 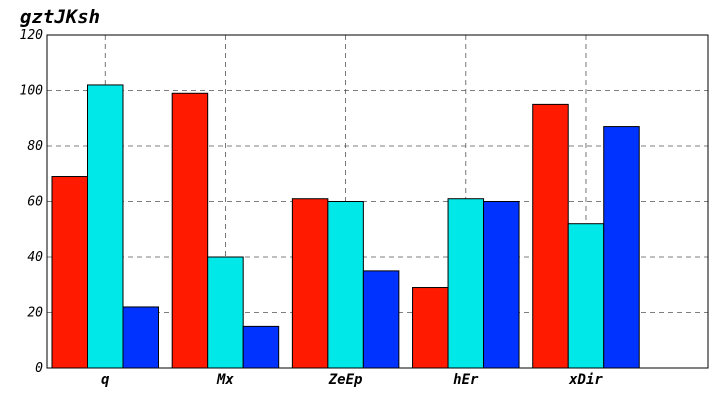 What do you see at coordinates (35, 257) in the screenshot?
I see `y-tick-label: 40` at bounding box center [35, 257].